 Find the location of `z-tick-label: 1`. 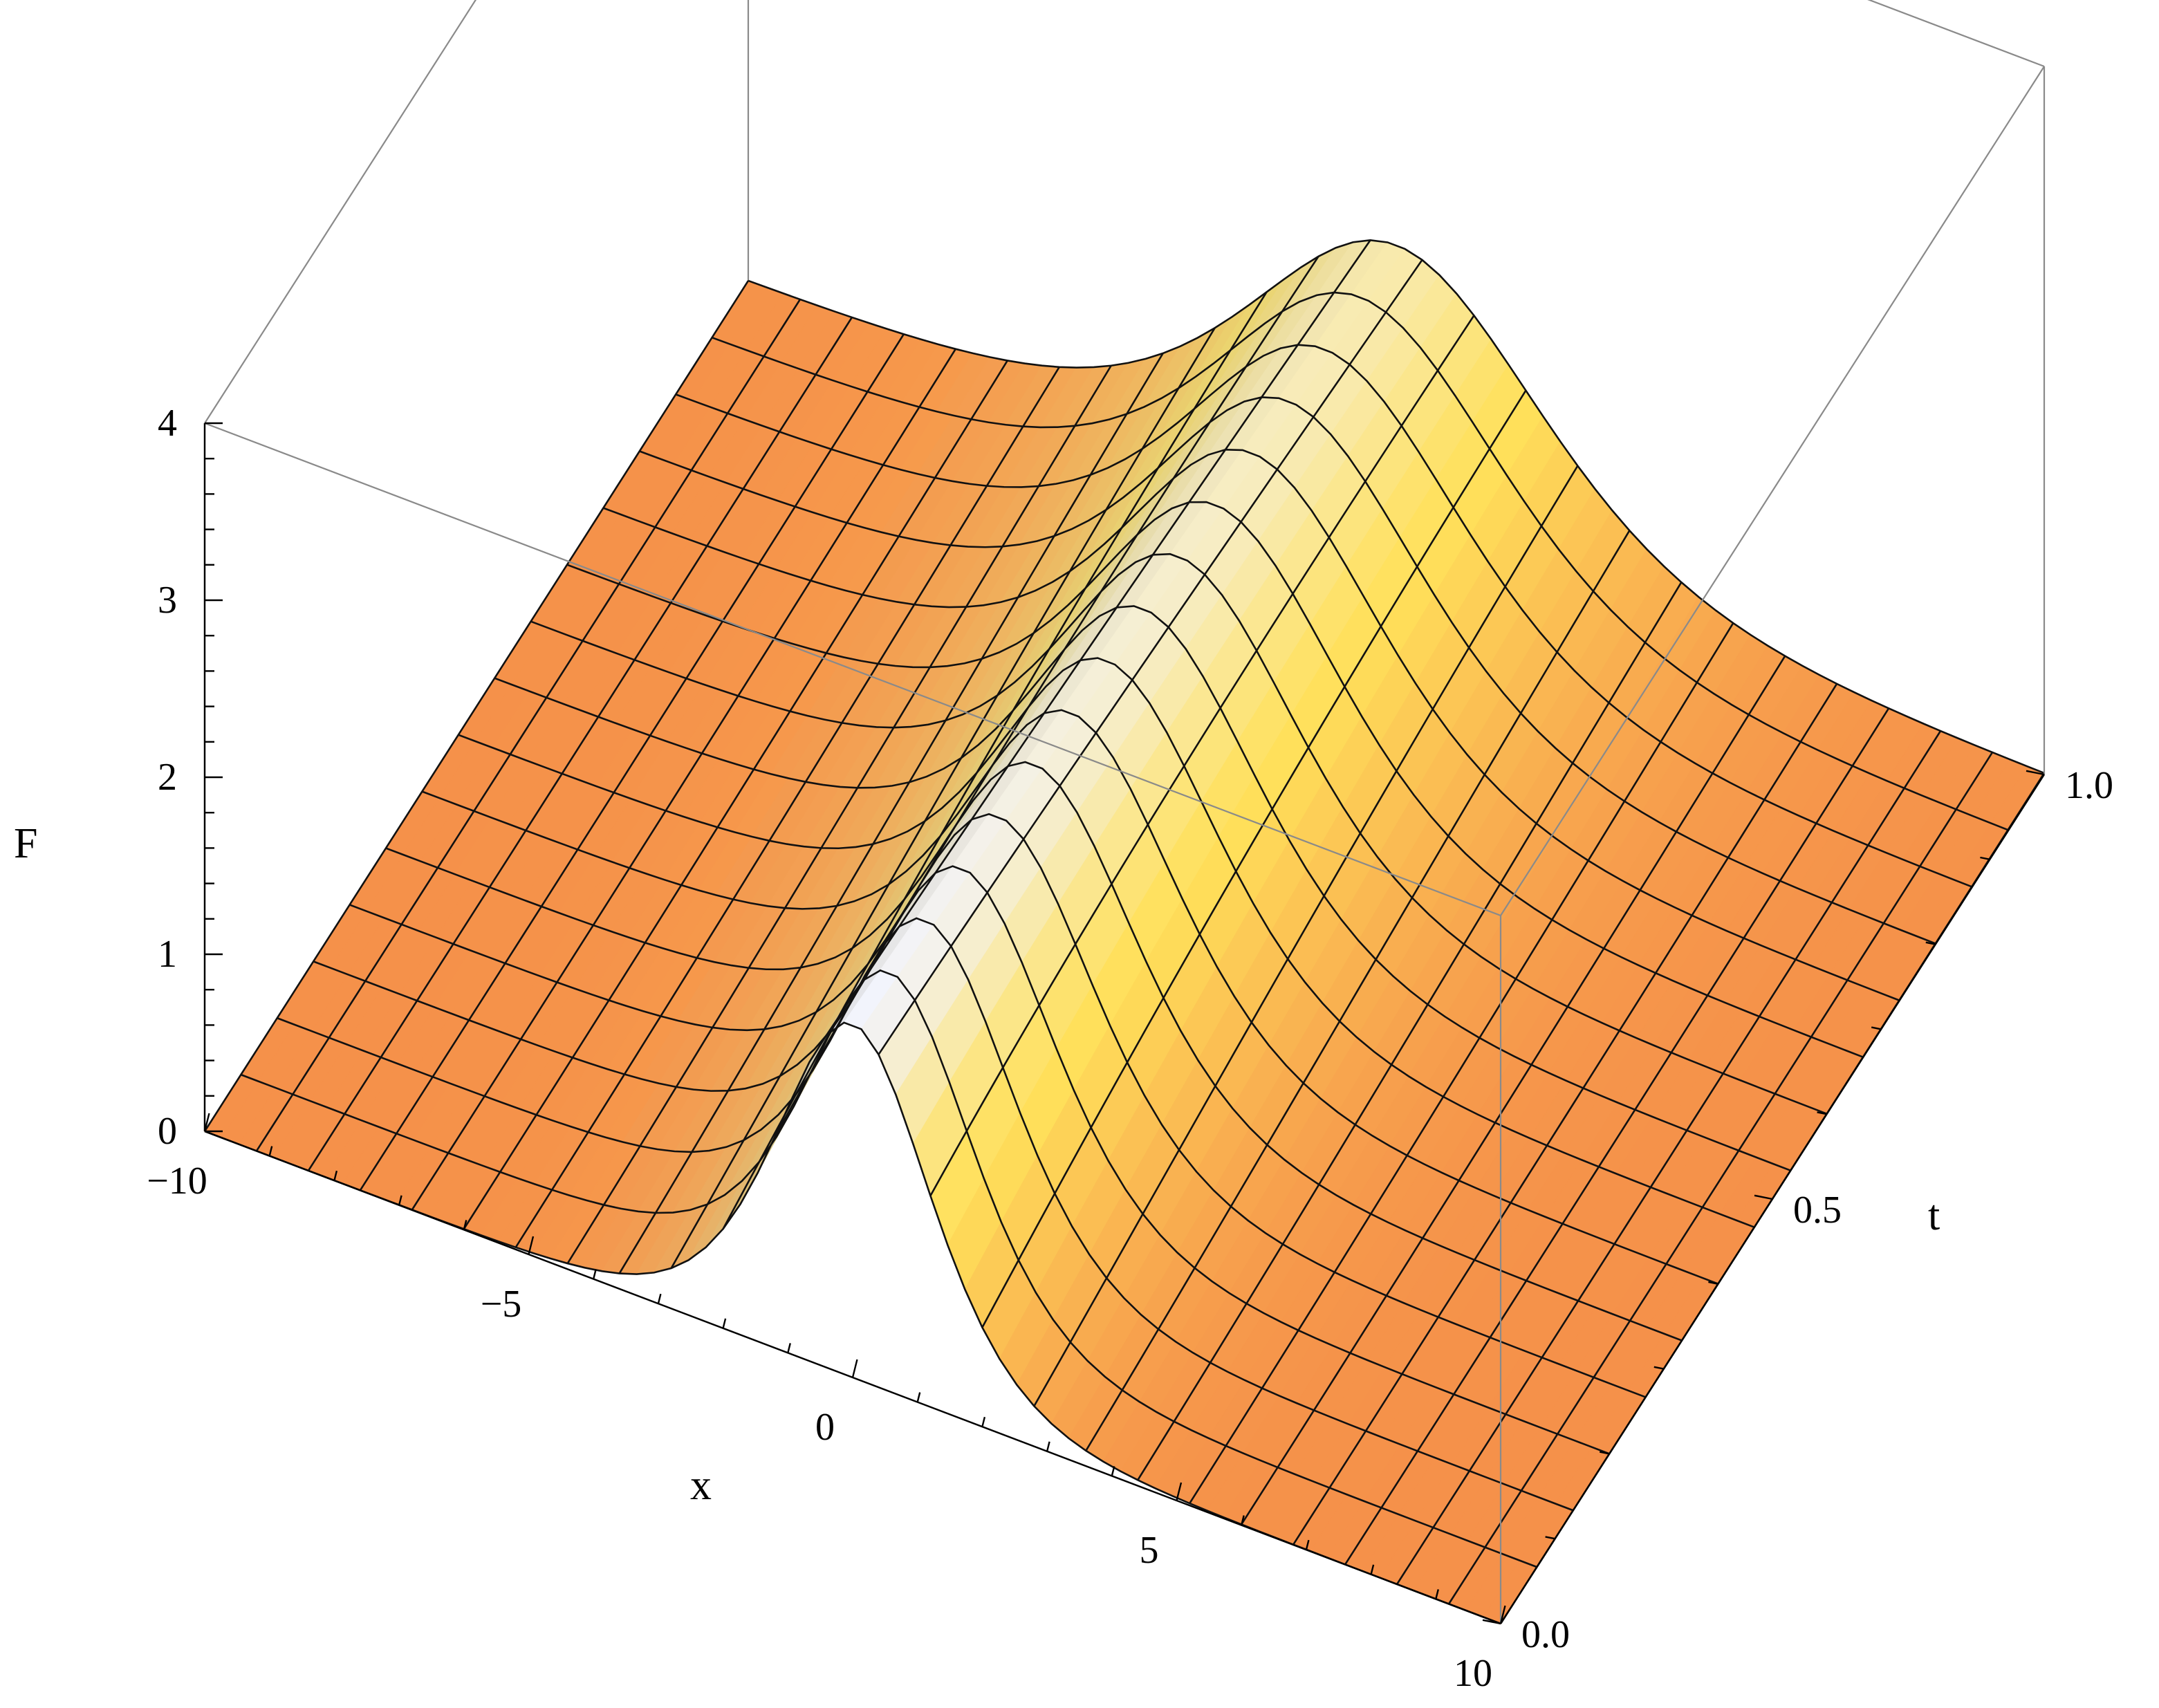

z-tick-label: 1 is located at coordinates (167, 954).